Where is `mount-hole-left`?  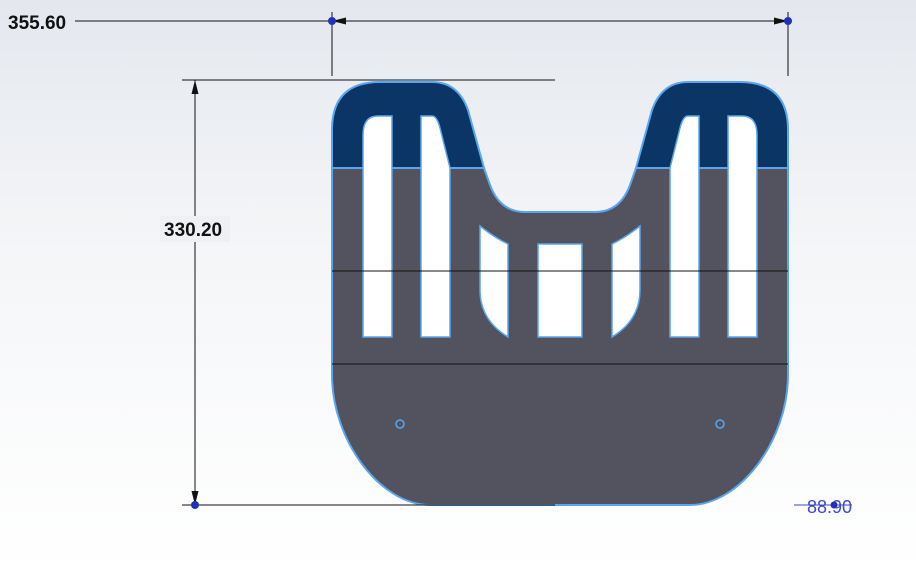 mount-hole-left is located at coordinates (400, 424).